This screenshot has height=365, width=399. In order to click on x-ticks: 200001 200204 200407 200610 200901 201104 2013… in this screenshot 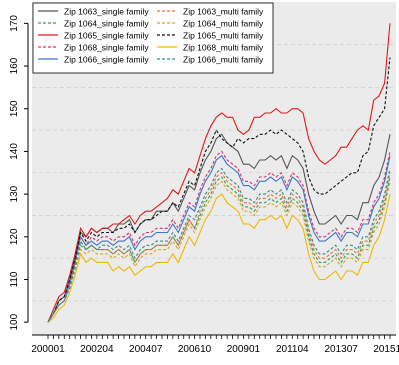, I will do `click(215, 345)`.